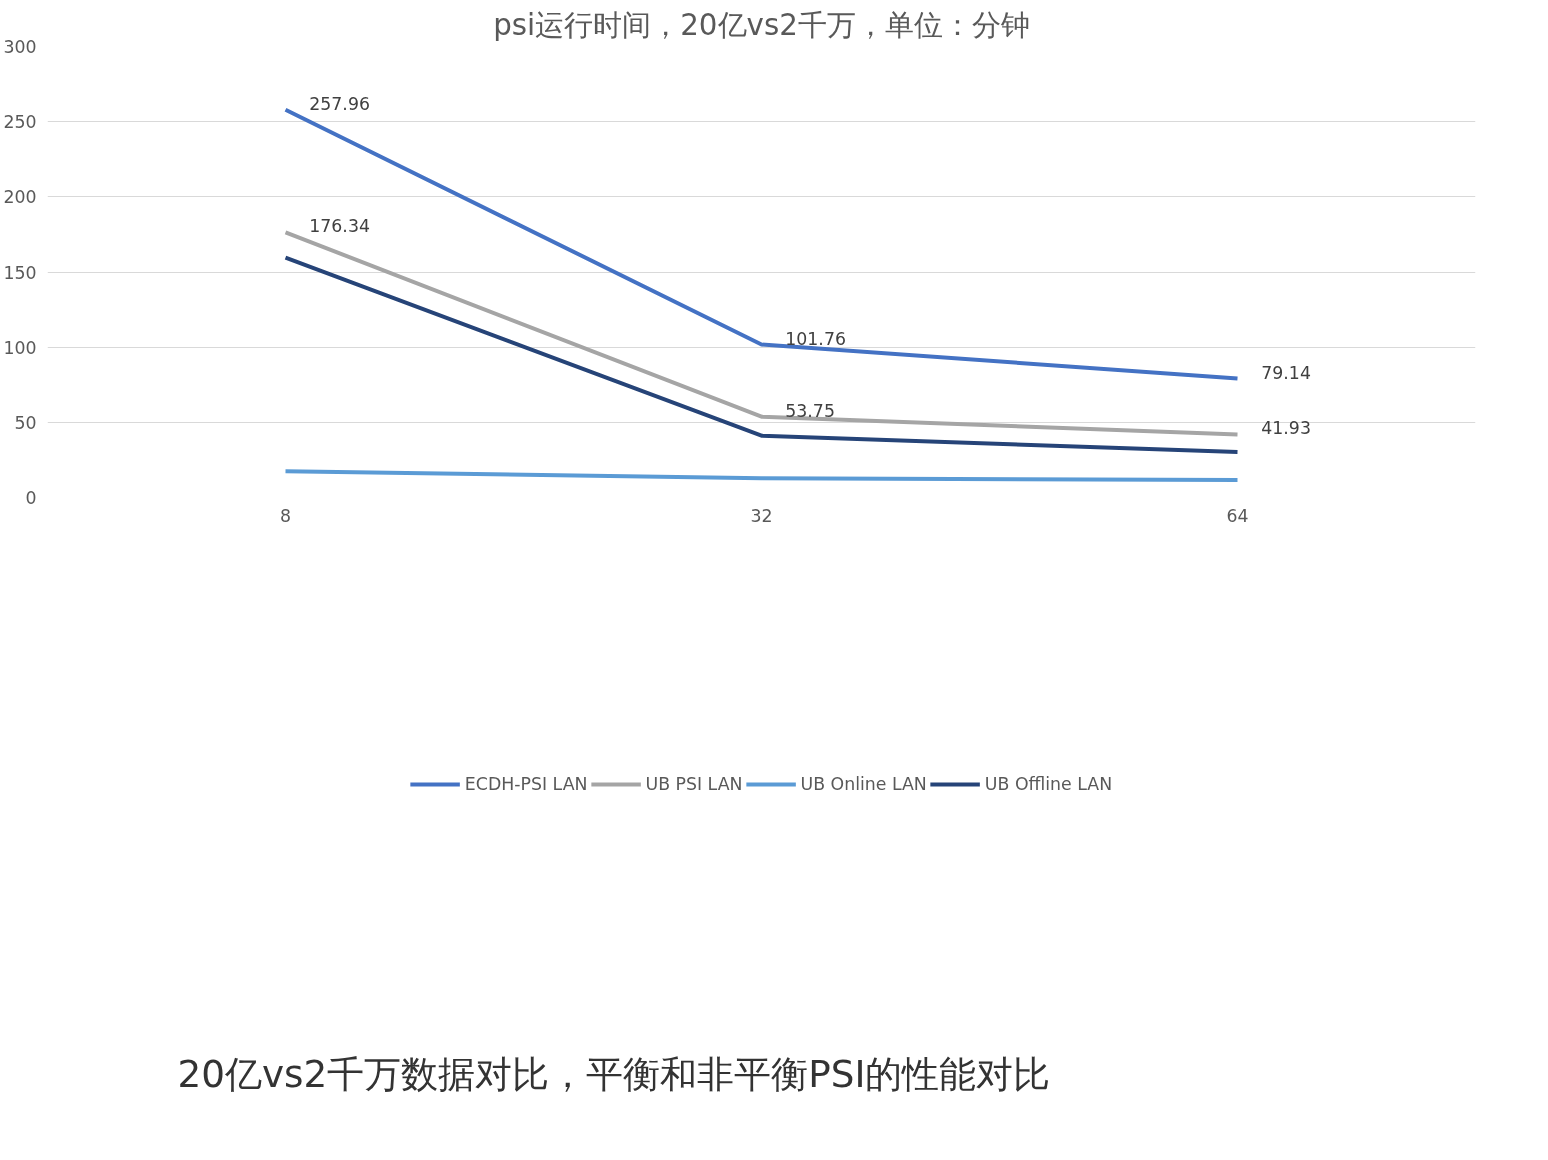  Describe the element at coordinates (761, 24) in the screenshot. I see `chart-title: psi运行时间，20亿vs2千万，单位：分钟` at that location.